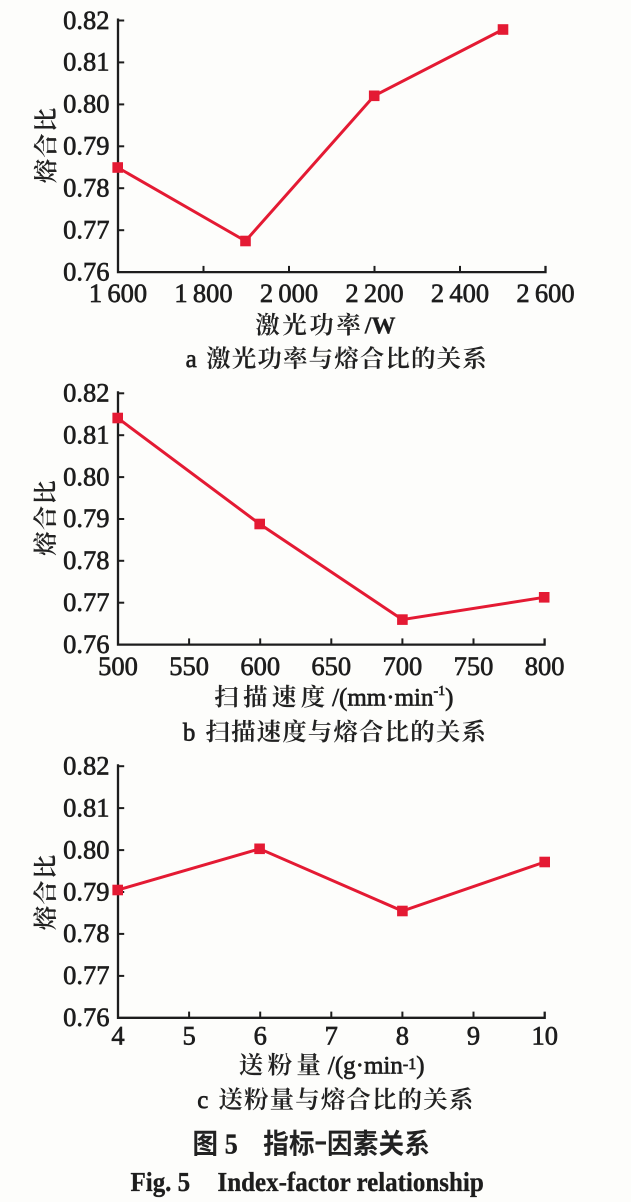  What do you see at coordinates (545, 293) in the screenshot?
I see `svg-text: 2 600` at bounding box center [545, 293].